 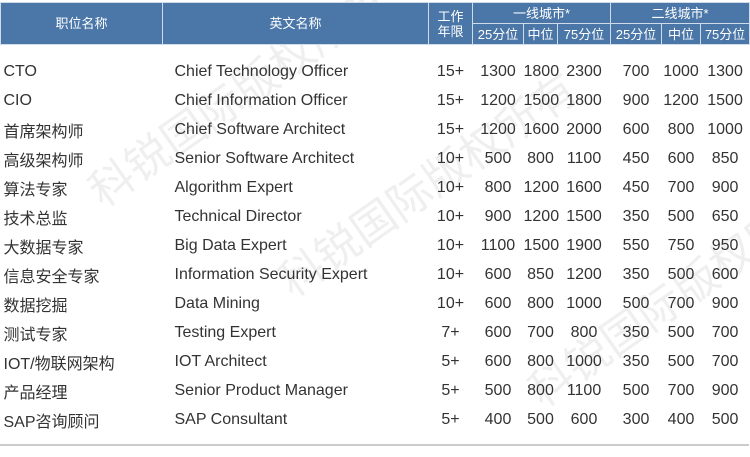 What do you see at coordinates (725, 100) in the screenshot?
I see `tier2-p75: 1500` at bounding box center [725, 100].